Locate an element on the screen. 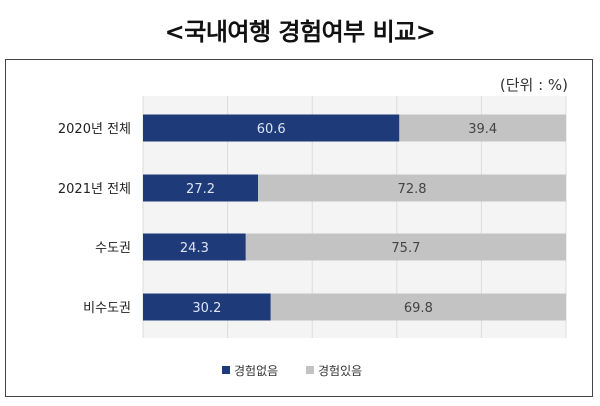 The width and height of the screenshot is (600, 406). category-label: 수도권 is located at coordinates (113, 248).